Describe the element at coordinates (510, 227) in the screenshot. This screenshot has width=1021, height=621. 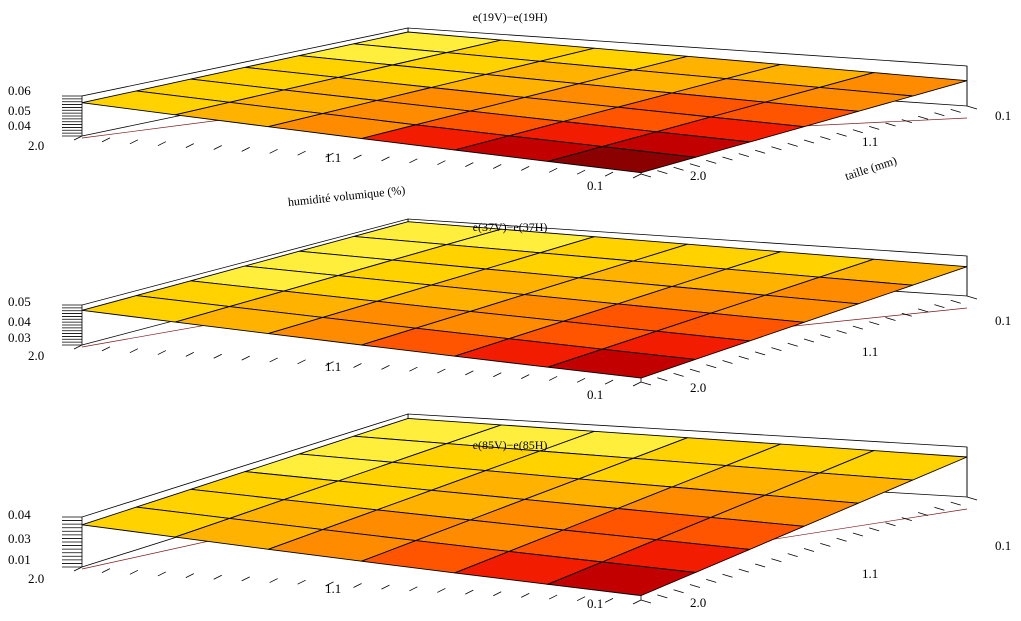
I see `chart-title: e(37V)−e(37H)` at that location.